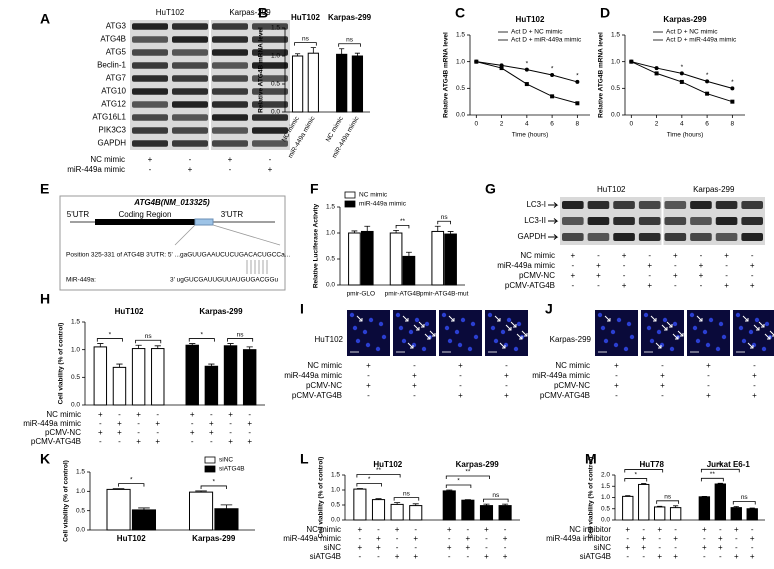 This screenshot has height=569, width=774. What do you see at coordinates (250, 12) in the screenshot?
I see `cell-line-label: Karpas-299` at bounding box center [250, 12].